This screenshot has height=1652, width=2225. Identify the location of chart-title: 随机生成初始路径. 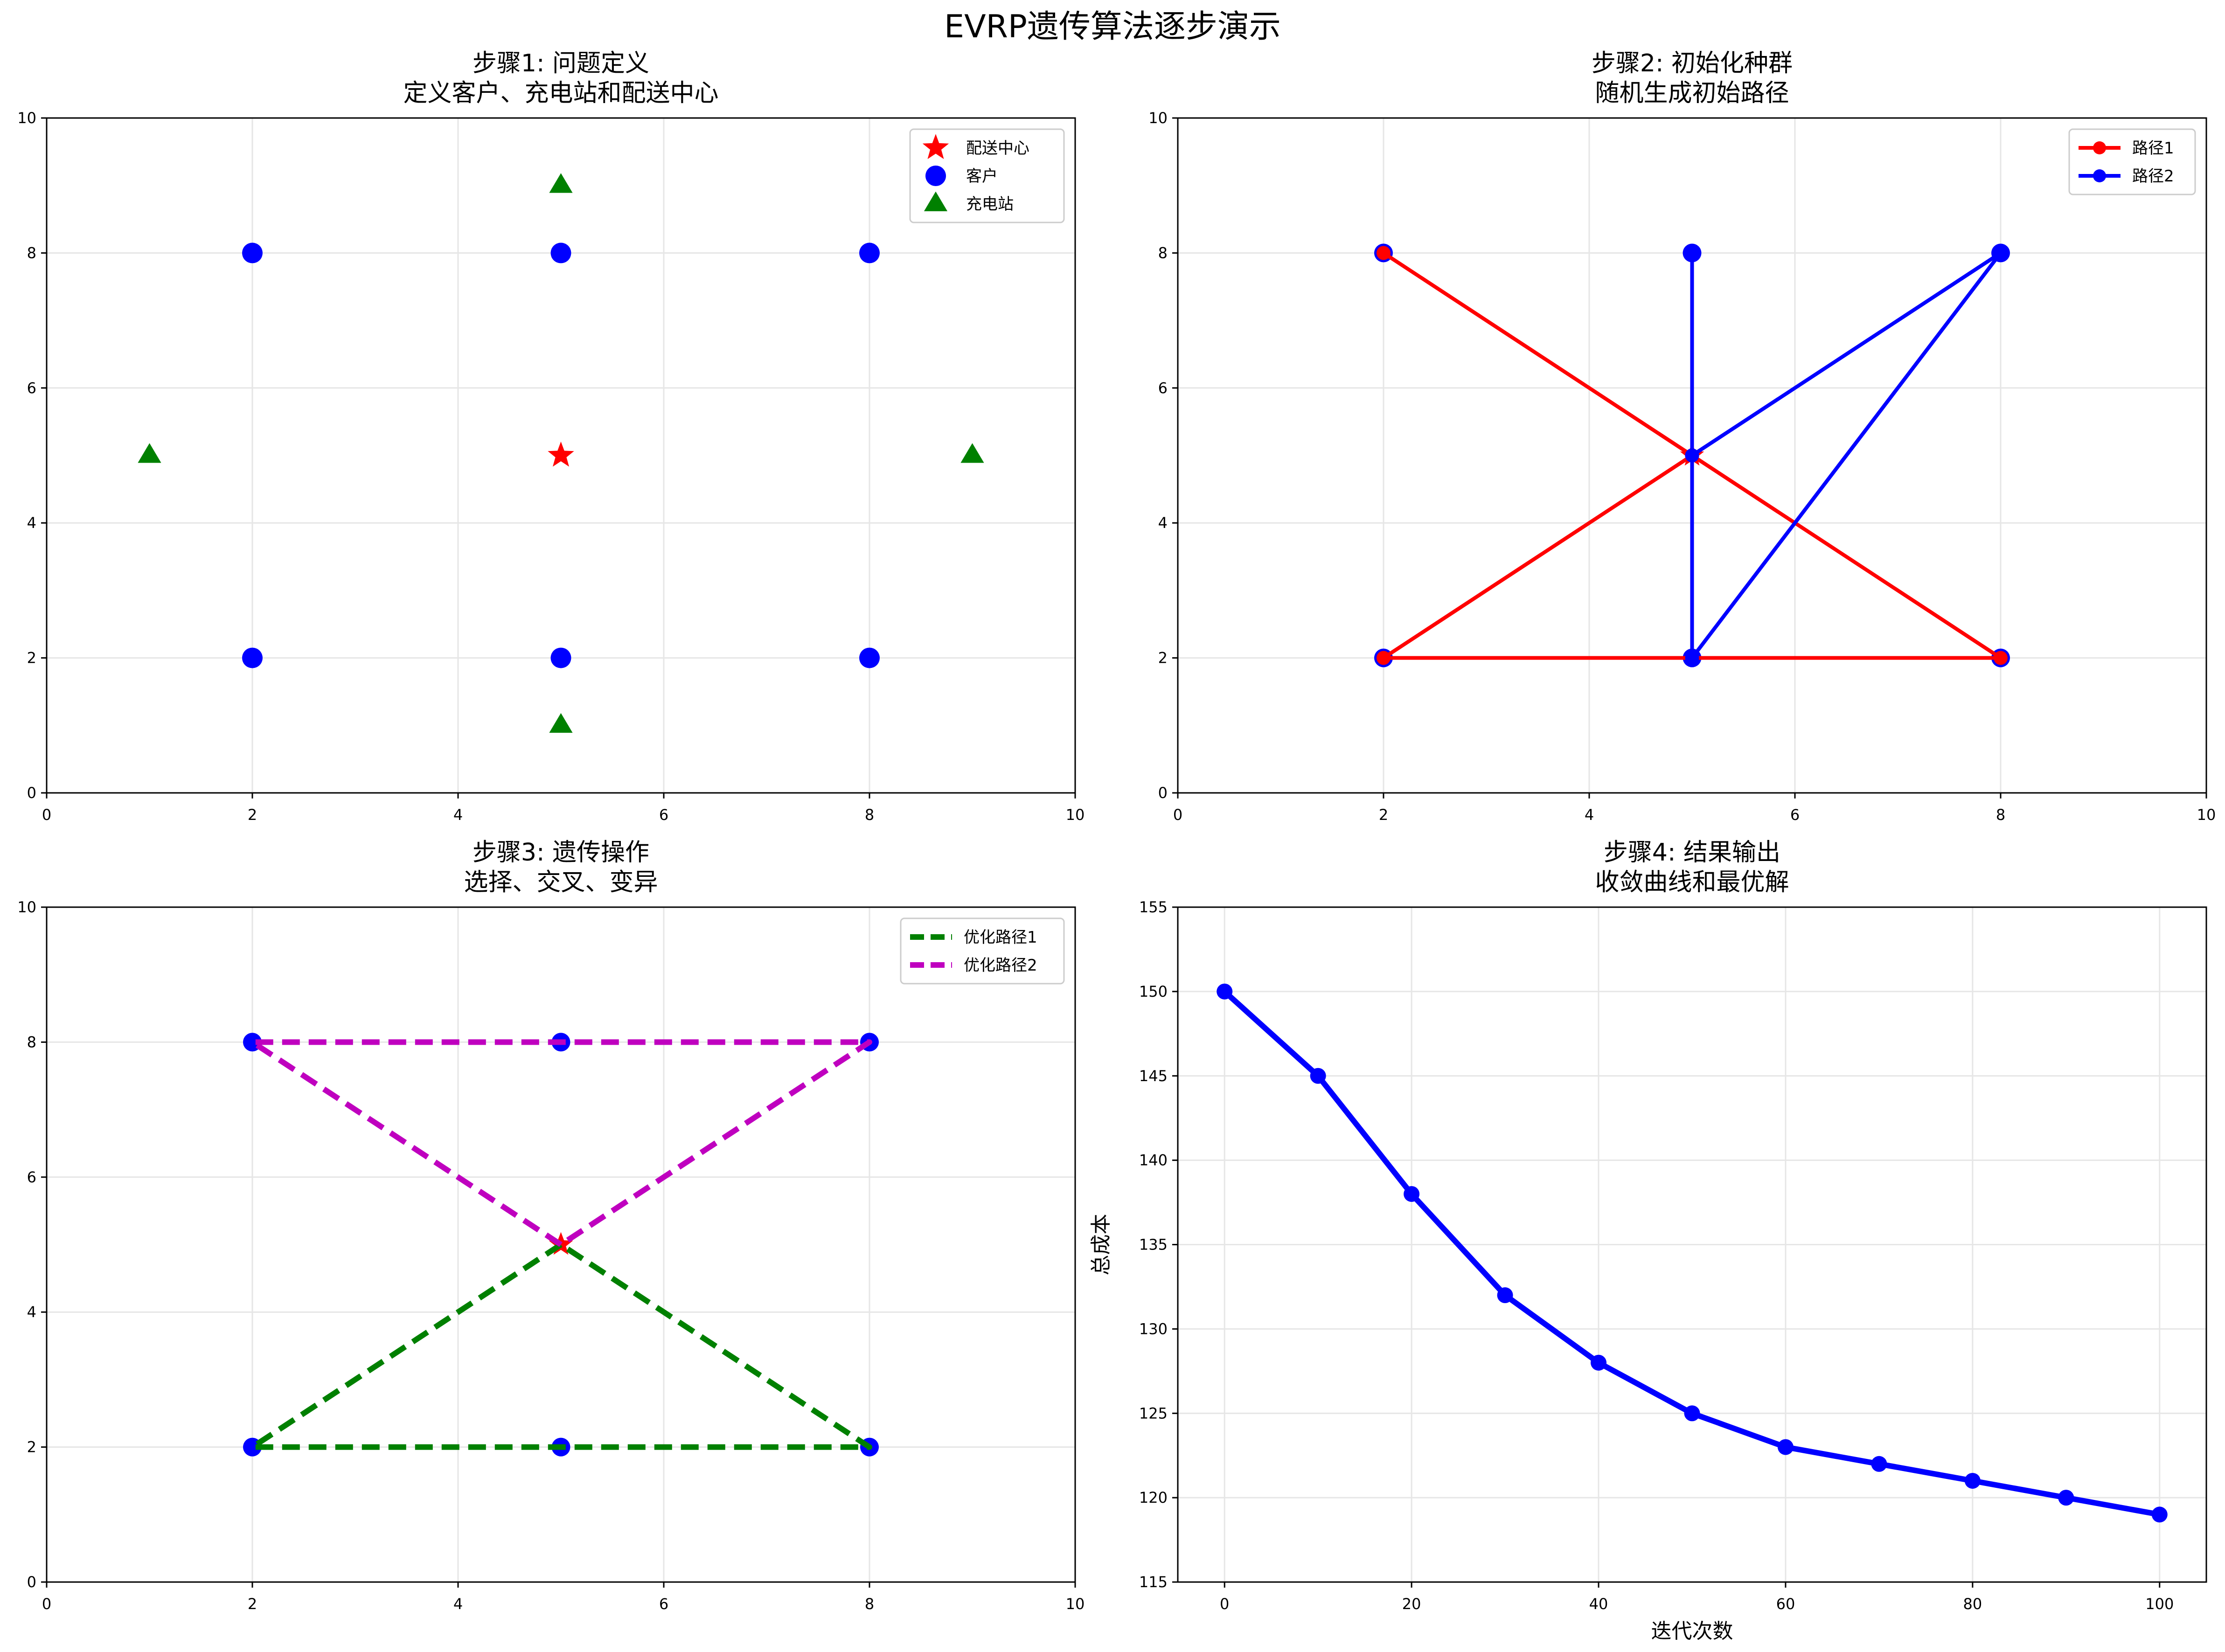
(1692, 93).